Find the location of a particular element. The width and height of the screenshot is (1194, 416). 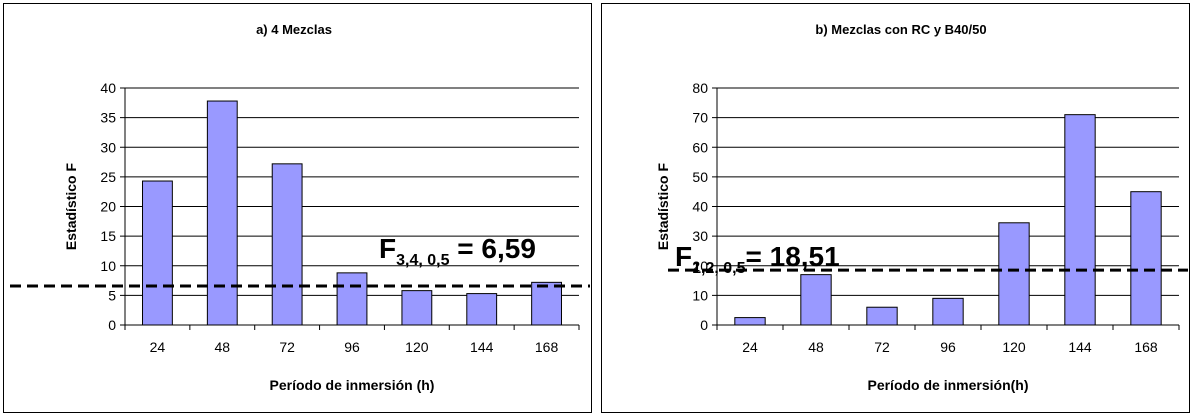

y-tick-label: 5 is located at coordinates (112, 295).